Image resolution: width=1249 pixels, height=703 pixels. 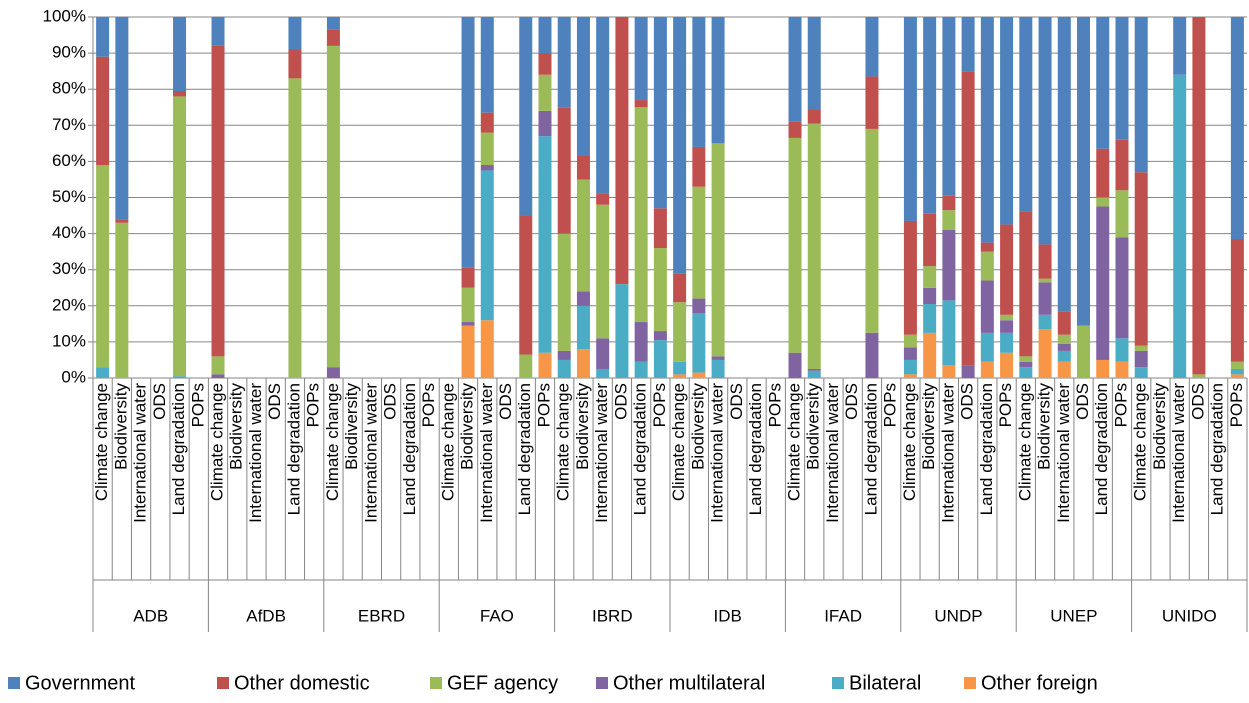 What do you see at coordinates (69, 268) in the screenshot?
I see `y-tick-label: 30%` at bounding box center [69, 268].